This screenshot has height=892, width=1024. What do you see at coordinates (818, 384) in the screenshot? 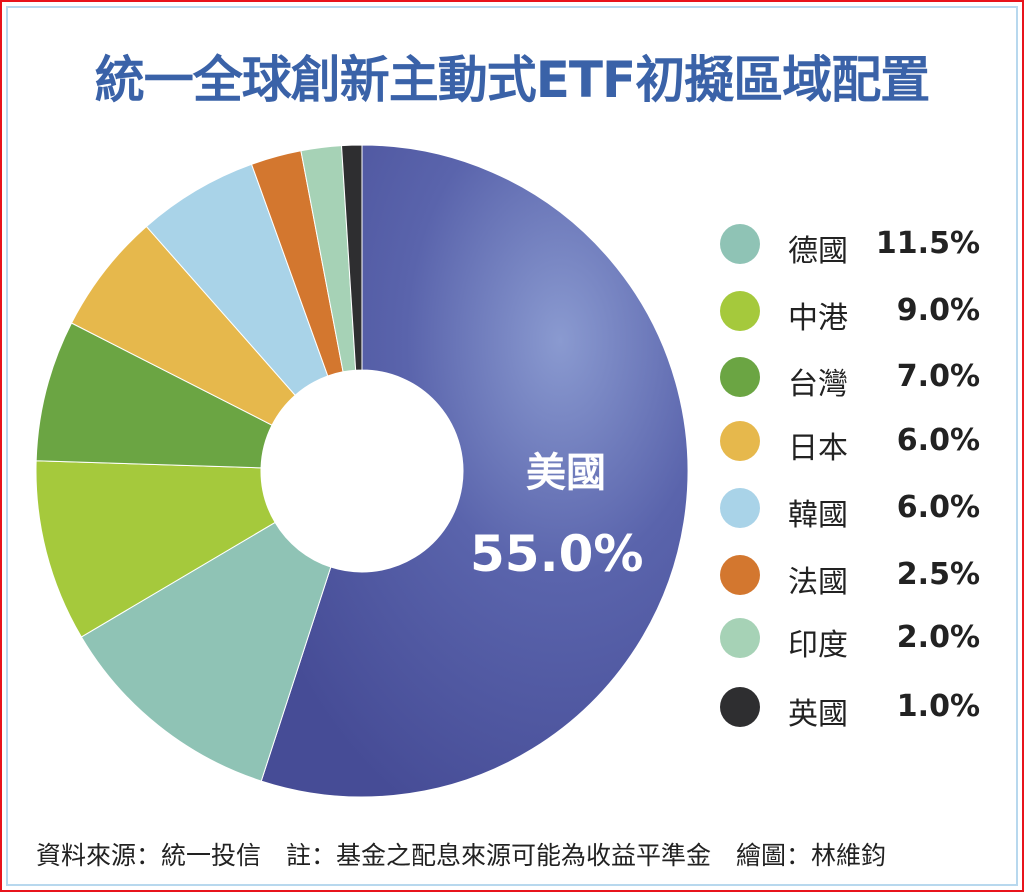
I see `legend-label: 台灣` at bounding box center [818, 384].